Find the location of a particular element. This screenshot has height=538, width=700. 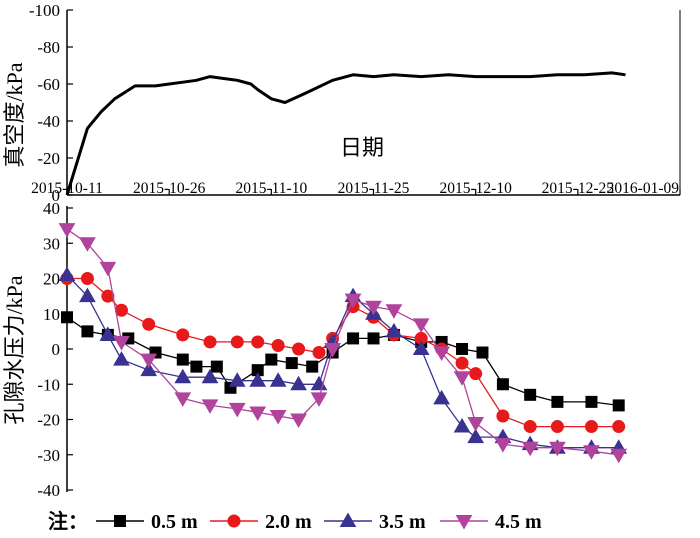

legend-label: 2.0 m is located at coordinates (288, 522).